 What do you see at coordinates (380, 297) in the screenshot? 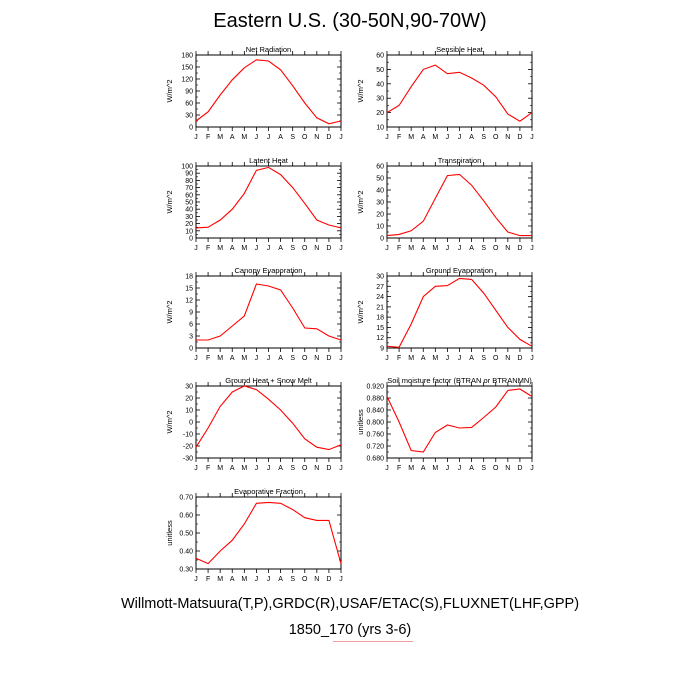
I see `y-tick-label: 24` at bounding box center [380, 297].